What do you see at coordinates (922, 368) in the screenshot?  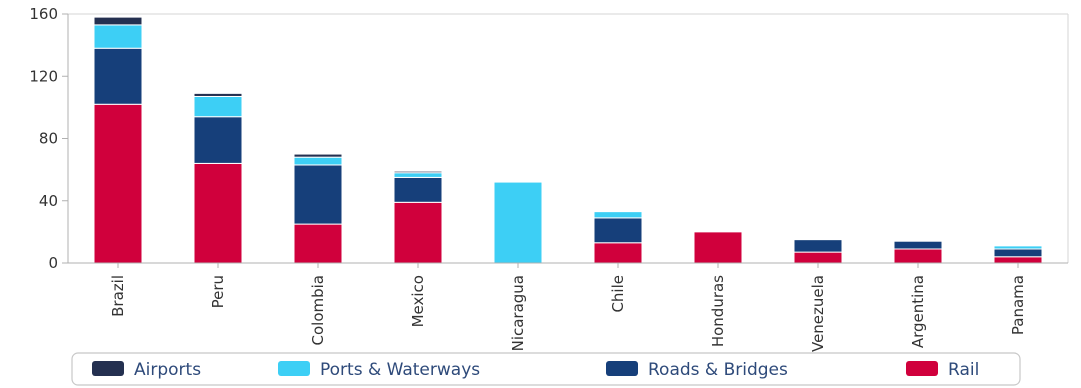 I see `legend-swatch-rail` at bounding box center [922, 368].